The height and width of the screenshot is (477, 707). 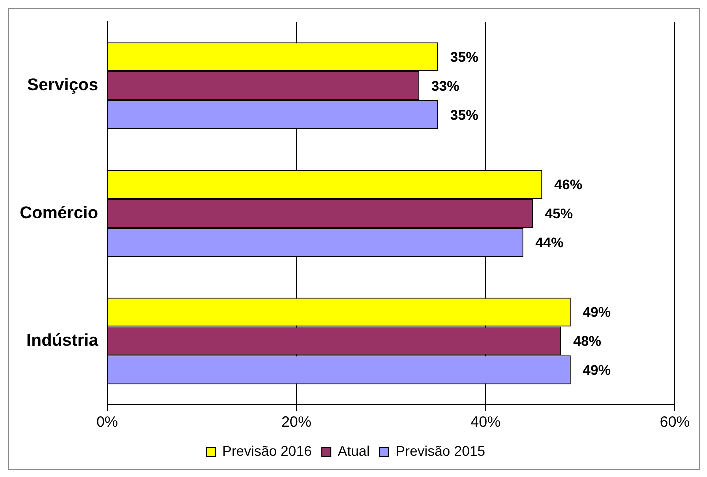 What do you see at coordinates (550, 242) in the screenshot?
I see `data-label: 44%` at bounding box center [550, 242].